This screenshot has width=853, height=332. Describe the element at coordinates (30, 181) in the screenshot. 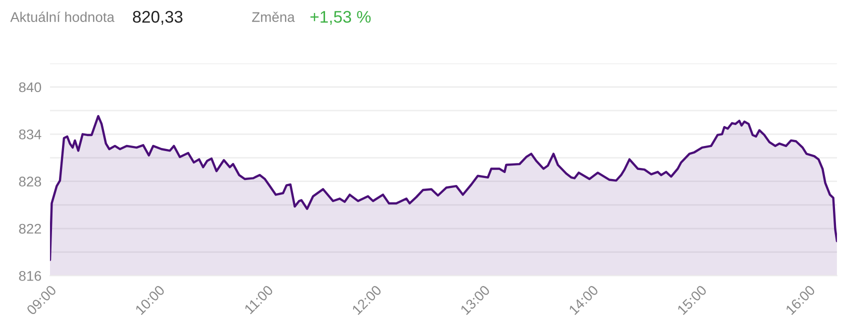

I see `y-tick-label: 828` at that location.